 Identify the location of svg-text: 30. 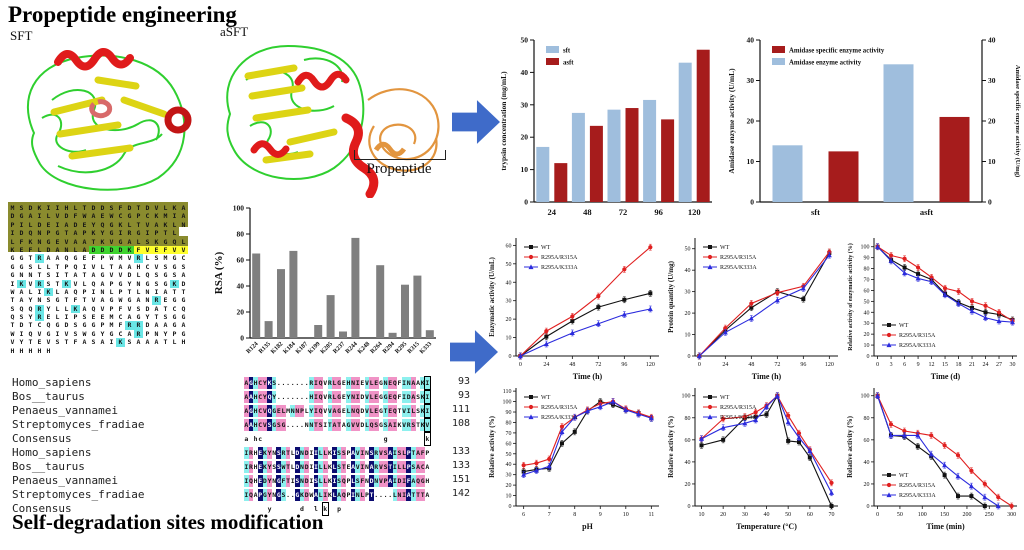
(688, 293).